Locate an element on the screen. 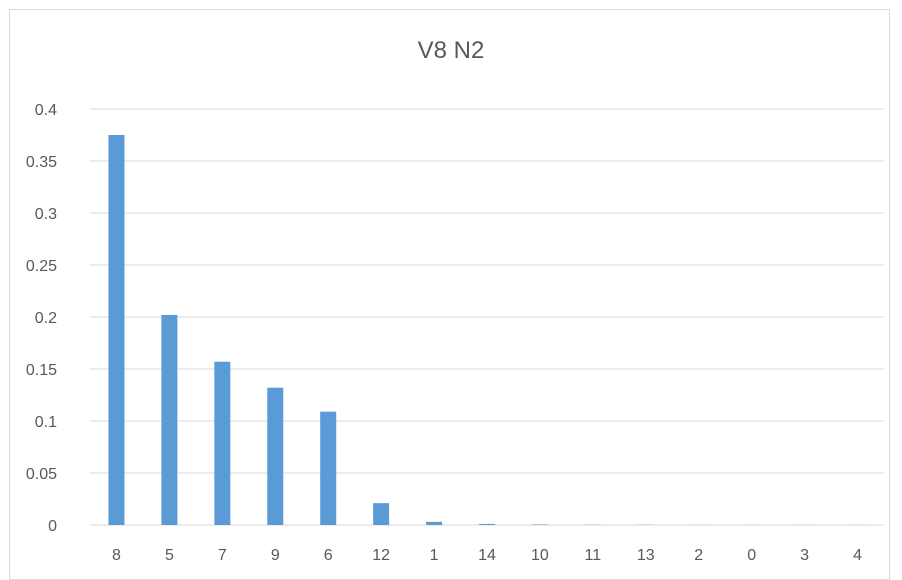 This screenshot has width=902, height=580. x-tick-label: 4 is located at coordinates (857, 555).